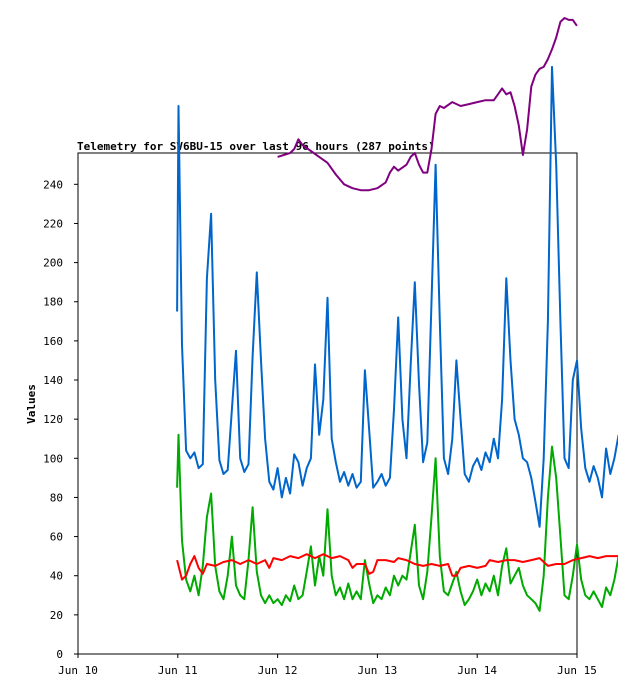 This screenshot has height=694, width=618. I want to click on series-line-purple, so click(427, 104).